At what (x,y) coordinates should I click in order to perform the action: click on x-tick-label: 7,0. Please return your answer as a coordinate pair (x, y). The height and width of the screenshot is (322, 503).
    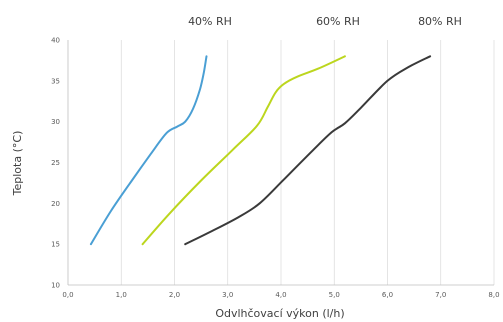
    Looking at the image, I should click on (440, 295).